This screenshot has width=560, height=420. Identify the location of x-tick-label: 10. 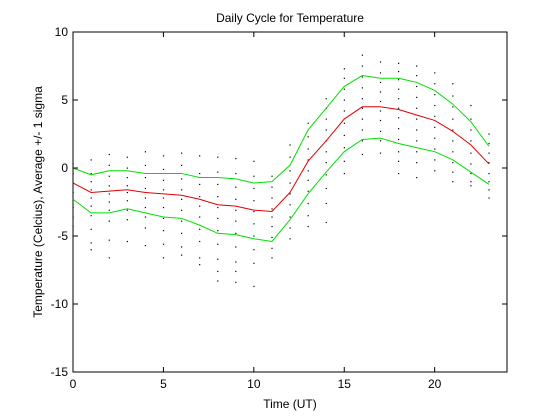
(254, 384).